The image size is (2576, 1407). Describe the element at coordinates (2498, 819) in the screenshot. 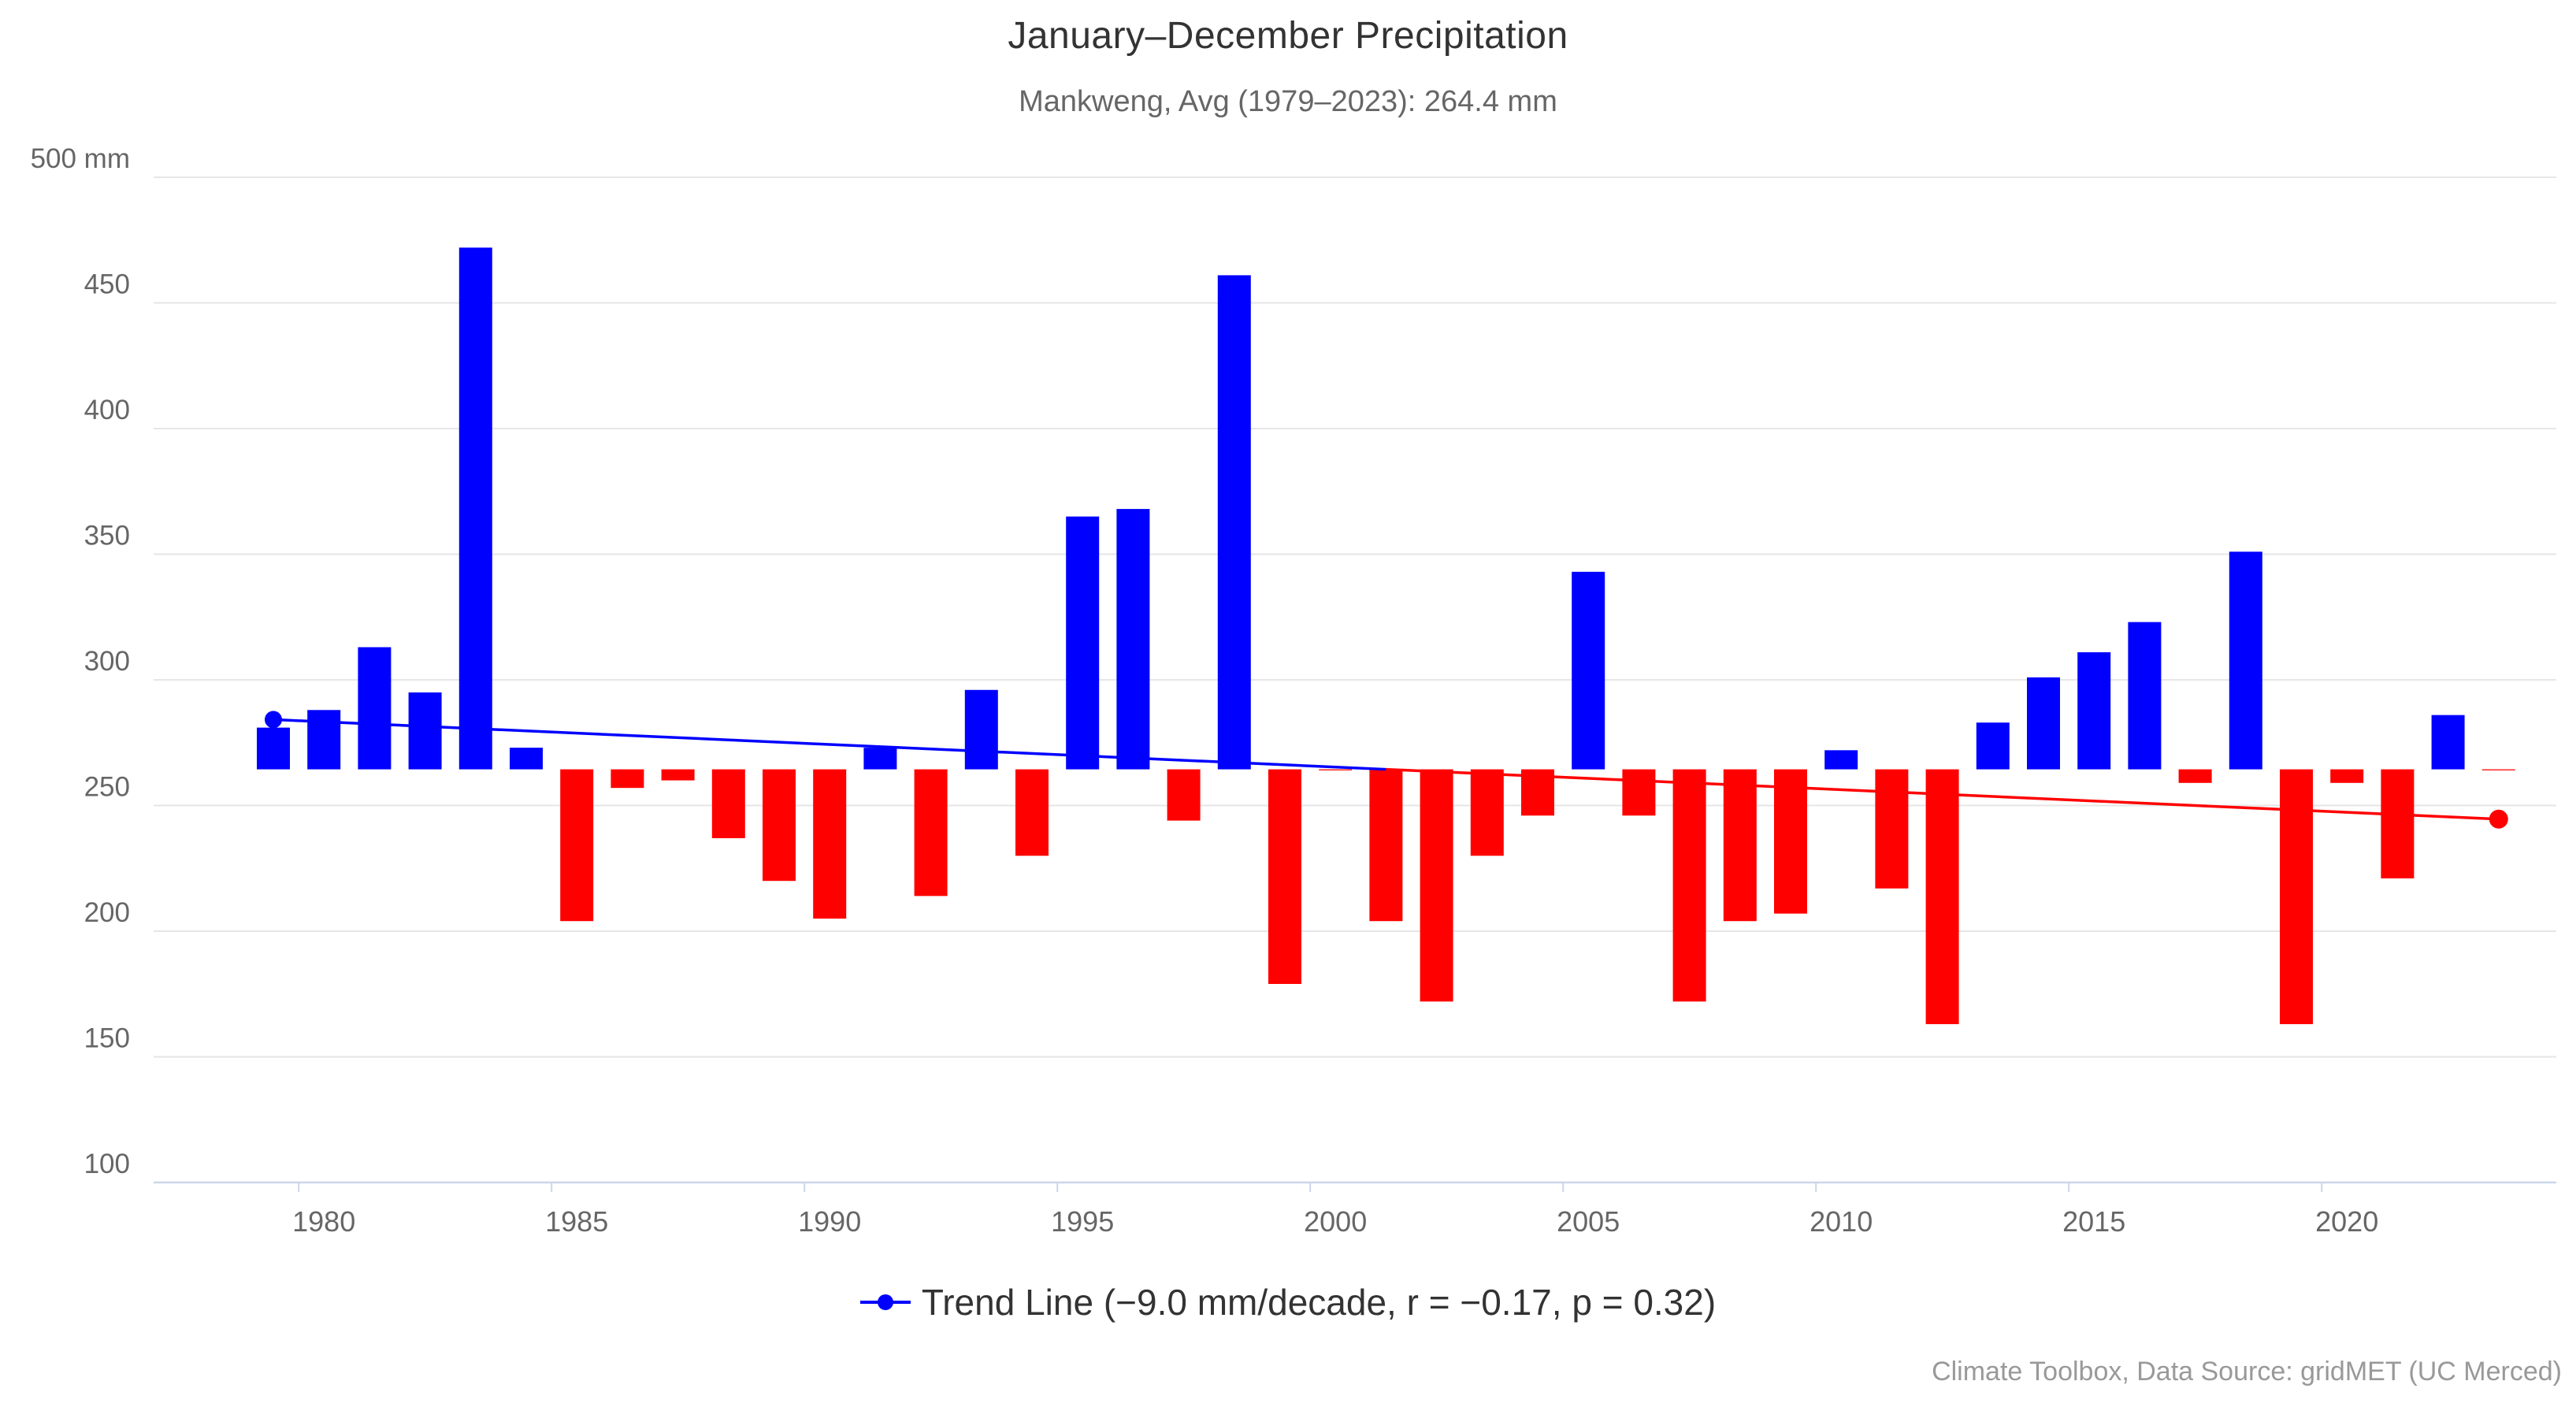

I see `trend-end-dot` at that location.